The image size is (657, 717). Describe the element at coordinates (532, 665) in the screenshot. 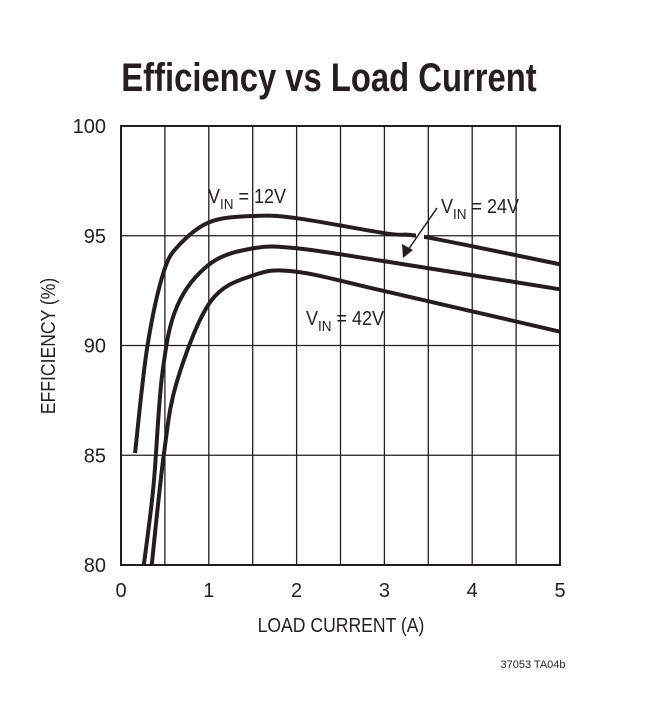

I see `figure-code: 37053 TA04b` at that location.